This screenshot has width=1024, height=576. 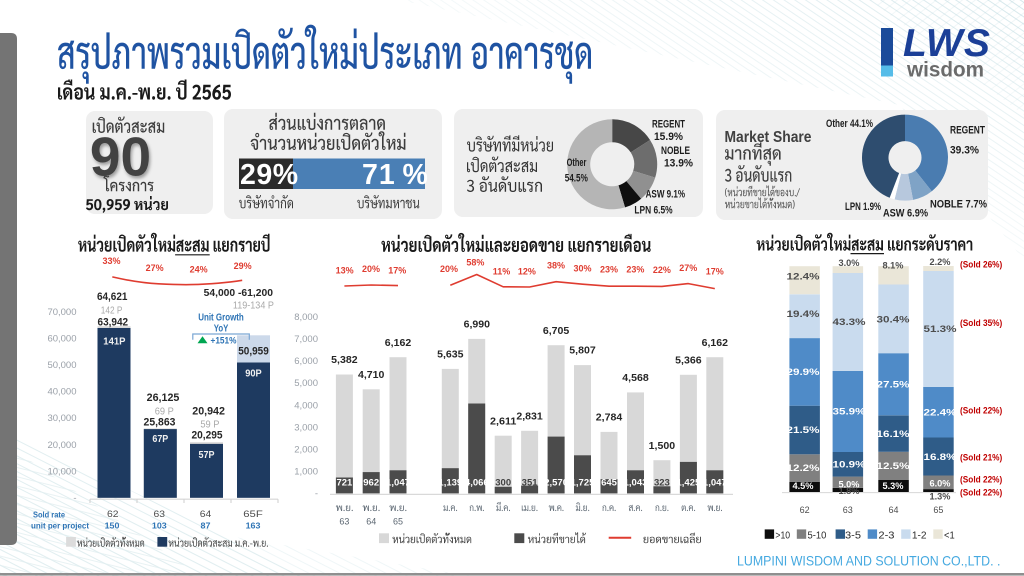 What do you see at coordinates (849, 322) in the screenshot?
I see `svg-text: 43.3%` at bounding box center [849, 322].